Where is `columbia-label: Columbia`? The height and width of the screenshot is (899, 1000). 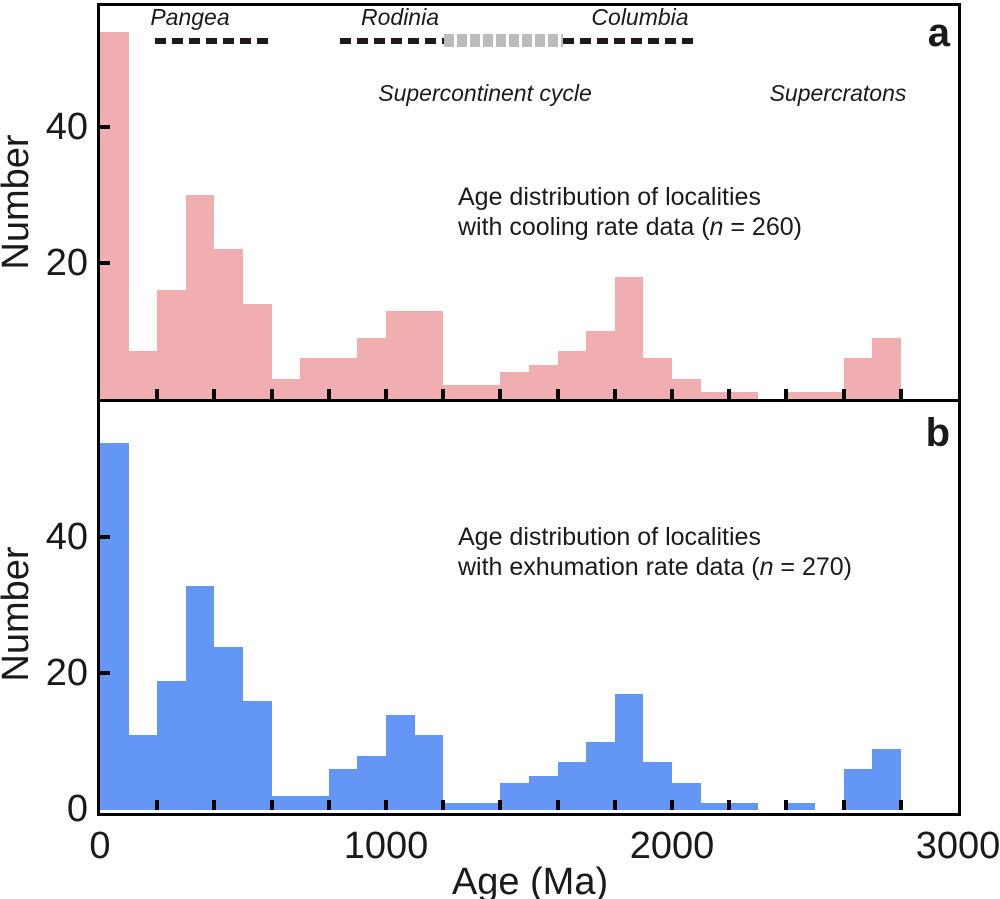 columbia-label: Columbia is located at coordinates (640, 17).